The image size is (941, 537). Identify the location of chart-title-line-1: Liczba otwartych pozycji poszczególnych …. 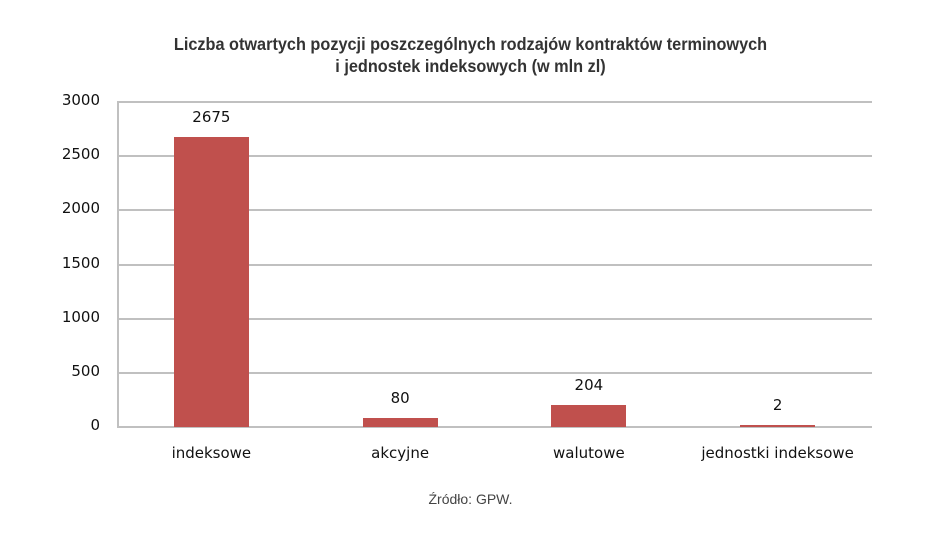
(470, 44).